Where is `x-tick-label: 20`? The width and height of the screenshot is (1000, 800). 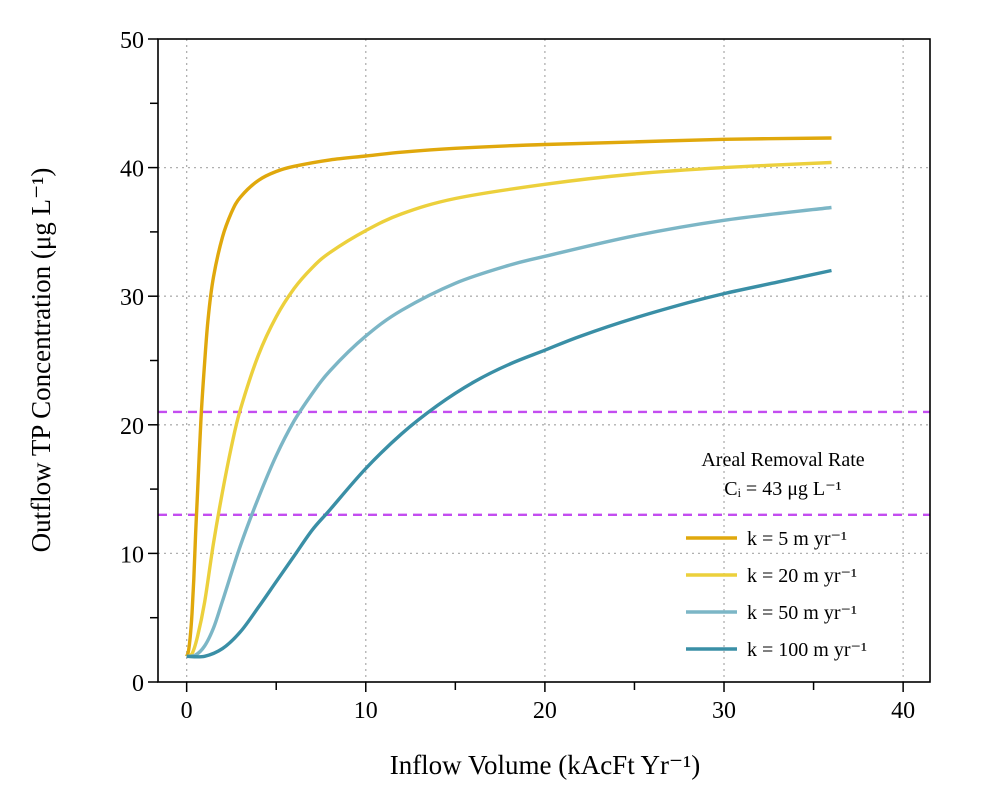
x-tick-label: 20 is located at coordinates (545, 711).